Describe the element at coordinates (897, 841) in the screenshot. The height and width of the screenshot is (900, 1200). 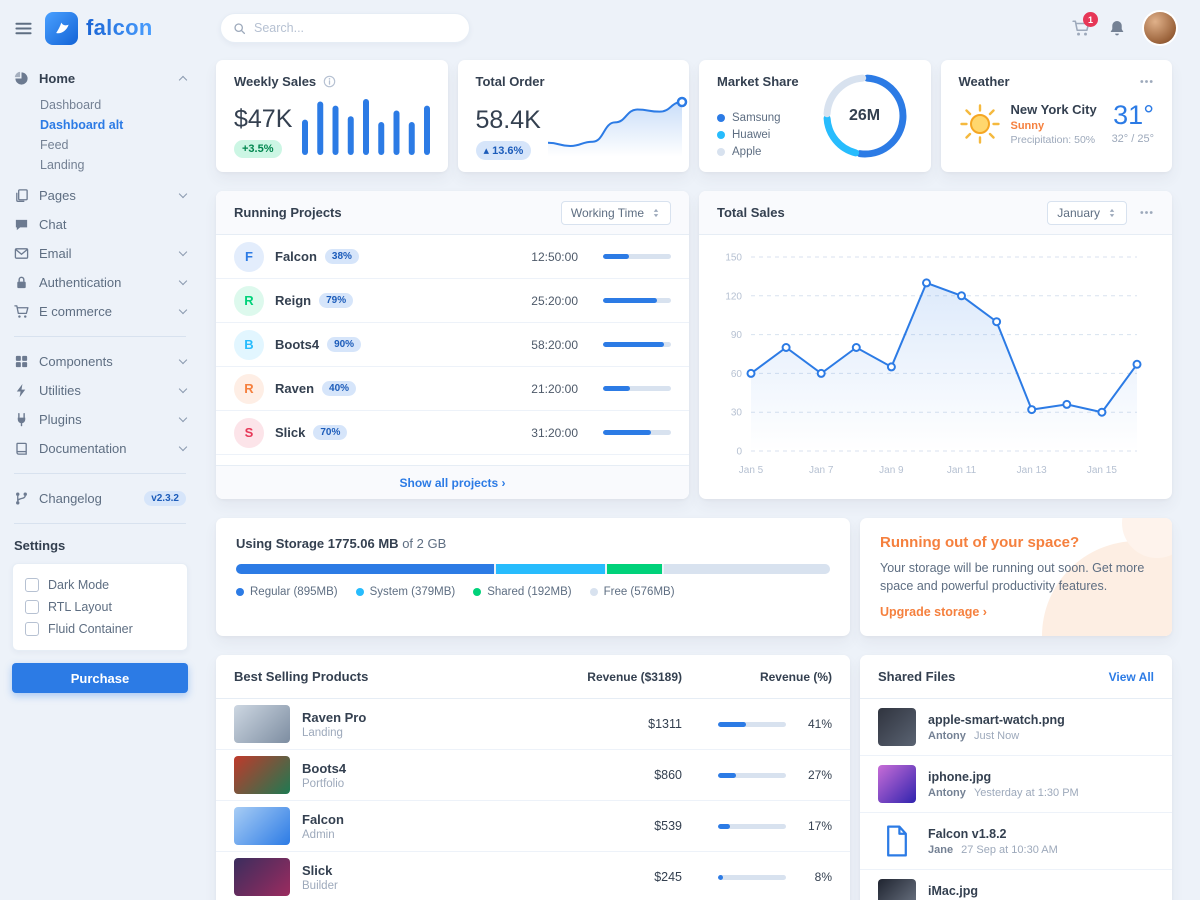
I see `file-icon` at that location.